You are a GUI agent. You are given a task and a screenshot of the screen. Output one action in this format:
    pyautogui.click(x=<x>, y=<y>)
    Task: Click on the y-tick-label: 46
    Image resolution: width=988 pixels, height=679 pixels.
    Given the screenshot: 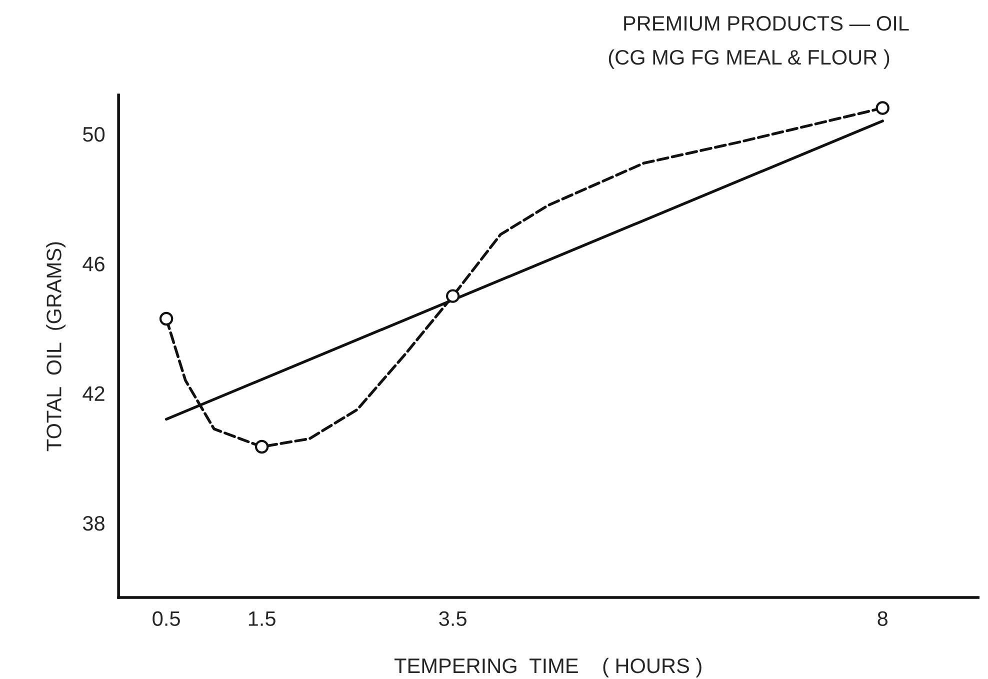 What is the action you would take?
    pyautogui.click(x=93, y=264)
    